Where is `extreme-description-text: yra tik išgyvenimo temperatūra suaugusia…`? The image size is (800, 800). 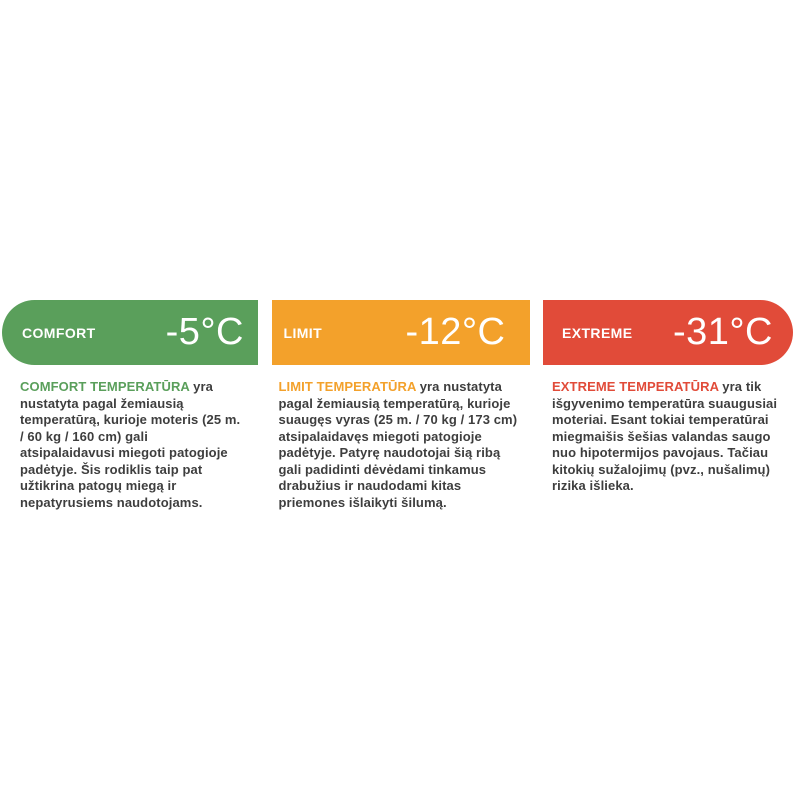 extreme-description-text: yra tik išgyvenimo temperatūra suaugusia… is located at coordinates (665, 436).